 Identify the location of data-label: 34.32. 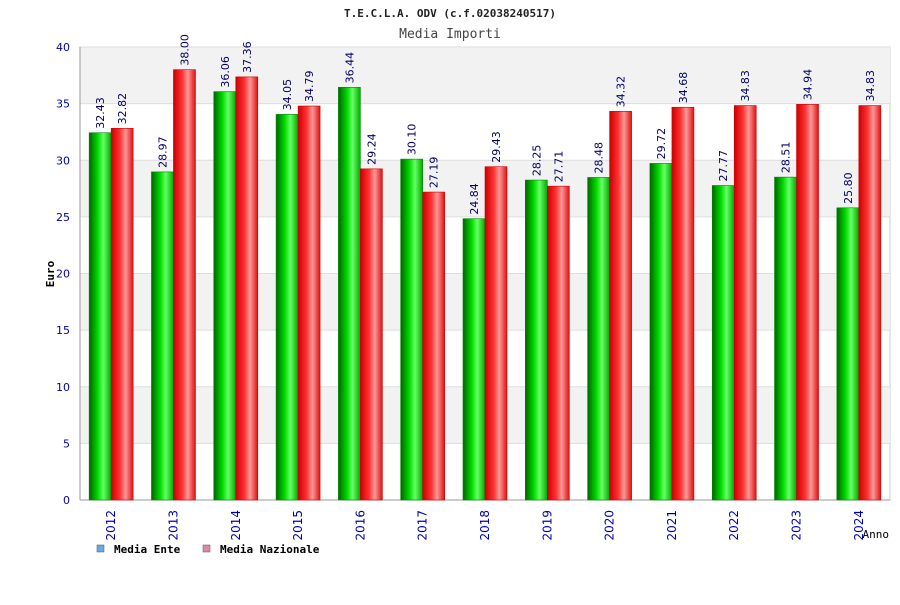
(621, 92).